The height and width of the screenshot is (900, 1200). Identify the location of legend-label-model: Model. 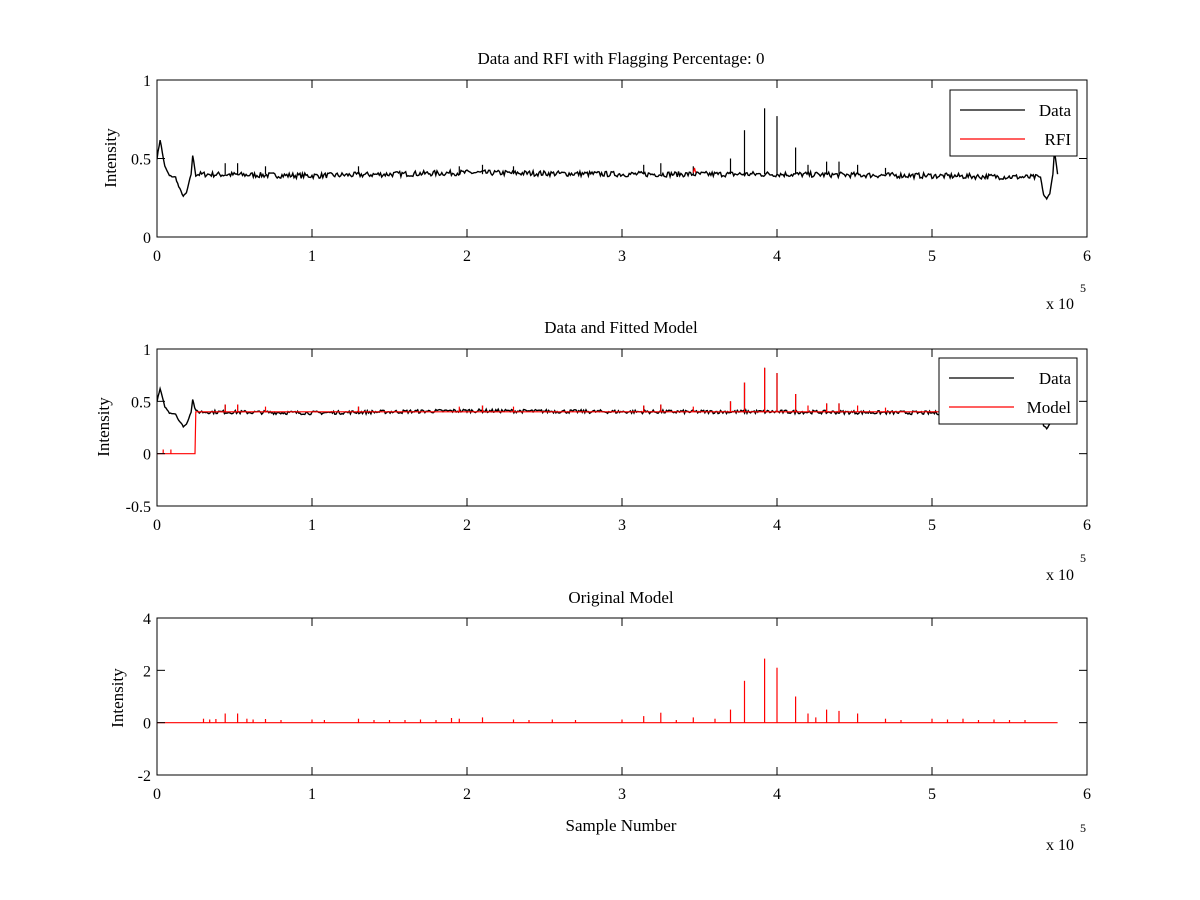
(1049, 407).